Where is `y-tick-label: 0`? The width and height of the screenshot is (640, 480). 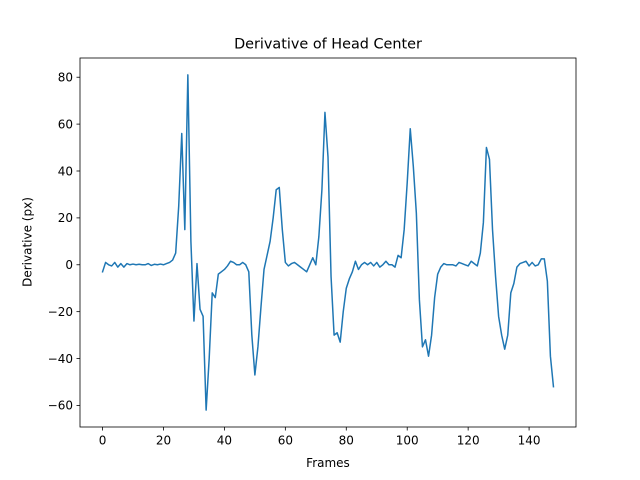
y-tick-label: 0 is located at coordinates (69, 265).